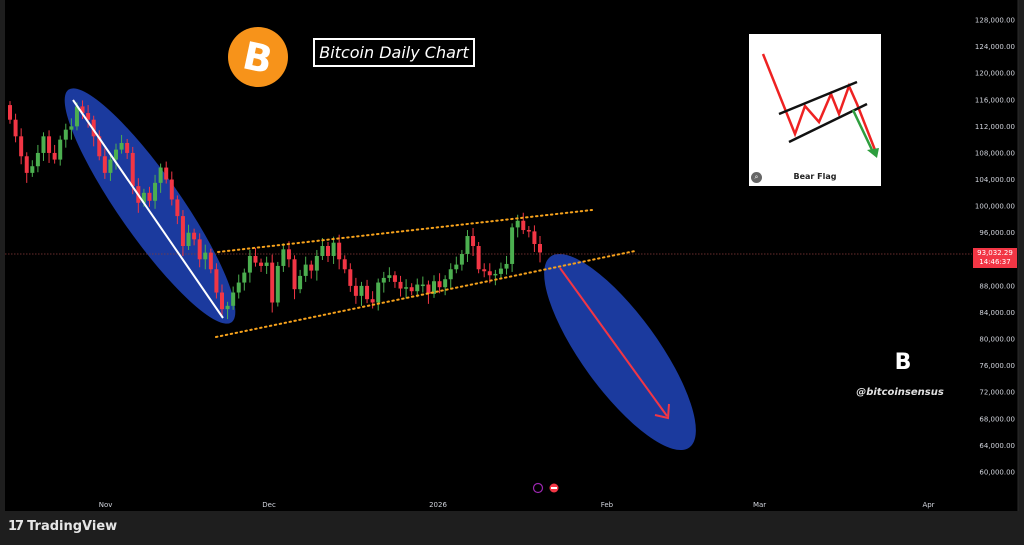  What do you see at coordinates (517, 505) in the screenshot?
I see `time-axis: Nov Dec 2026 Feb Mar Apr` at bounding box center [517, 505].